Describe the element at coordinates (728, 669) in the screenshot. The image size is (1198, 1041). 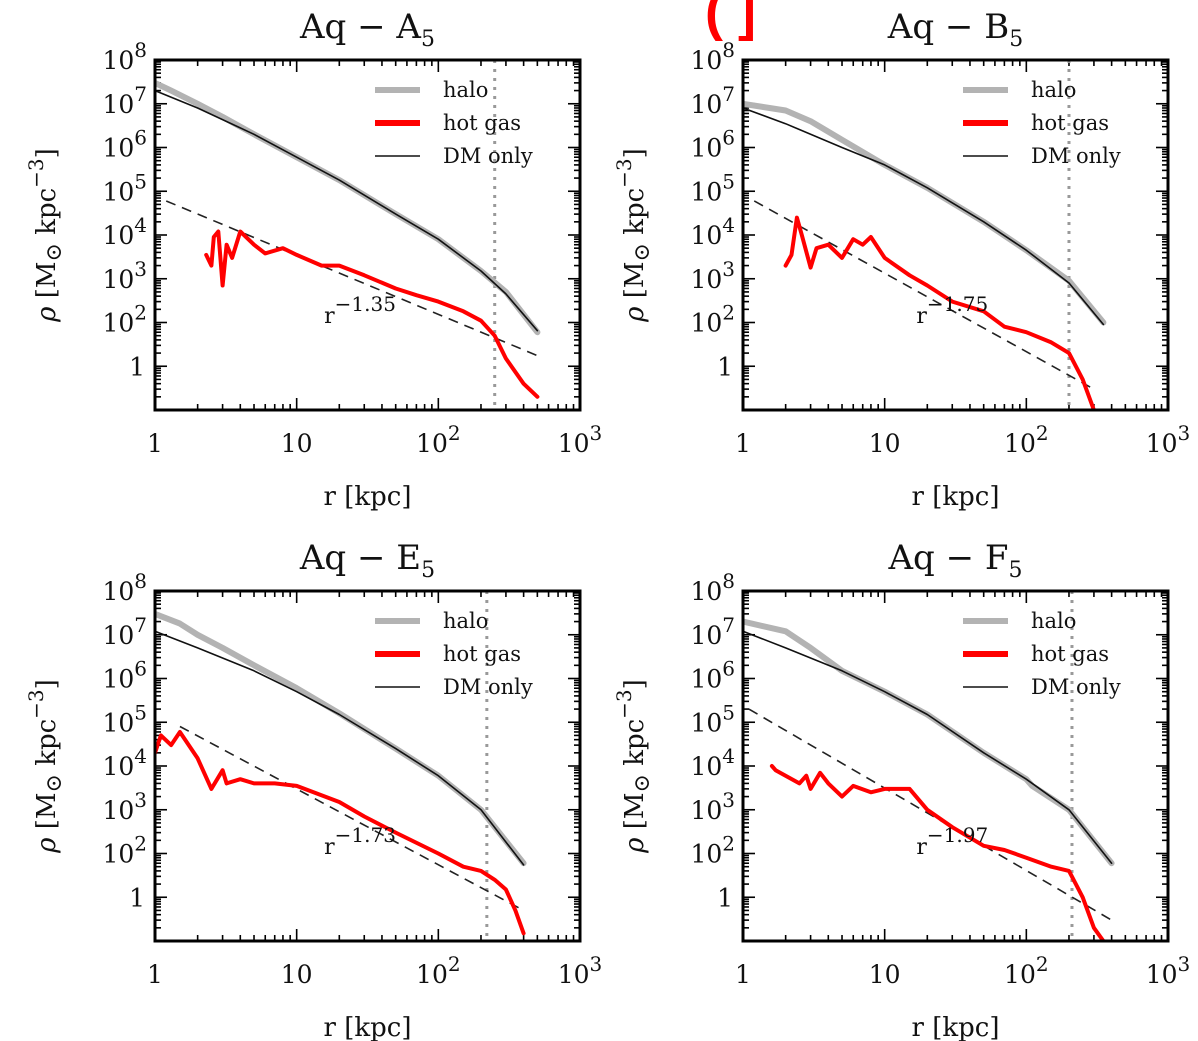
I see `y-tick-exponent: 6` at that location.